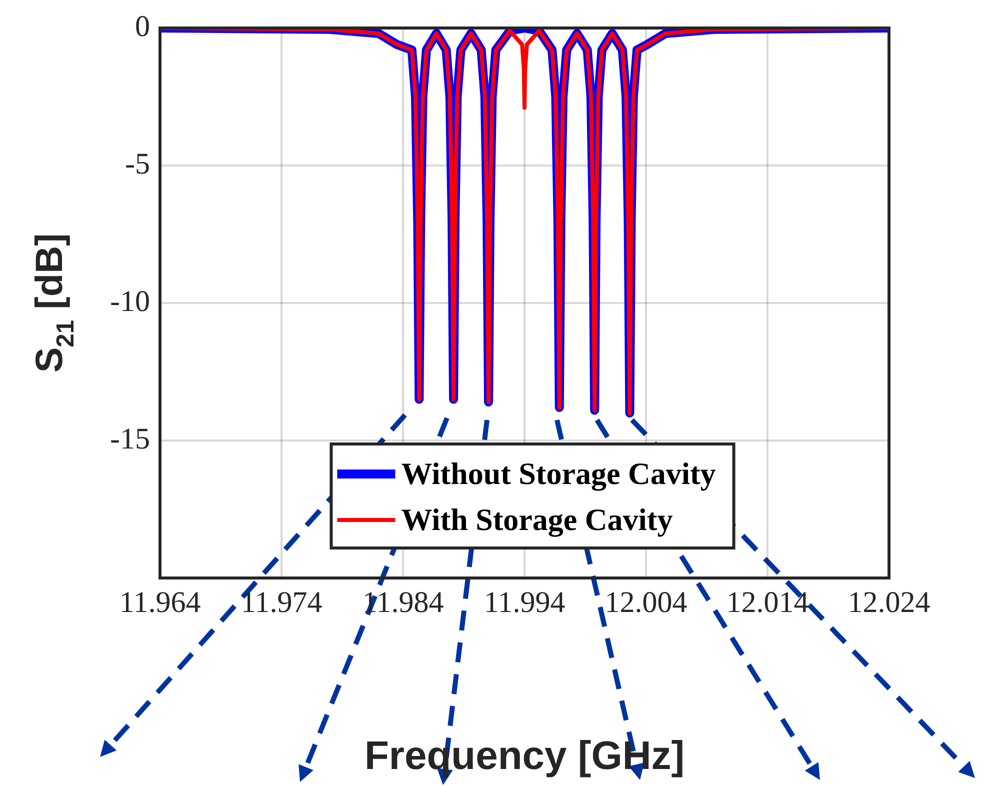 The width and height of the screenshot is (992, 786). What do you see at coordinates (537, 520) in the screenshot?
I see `legend-label: With Storage Cavity` at bounding box center [537, 520].